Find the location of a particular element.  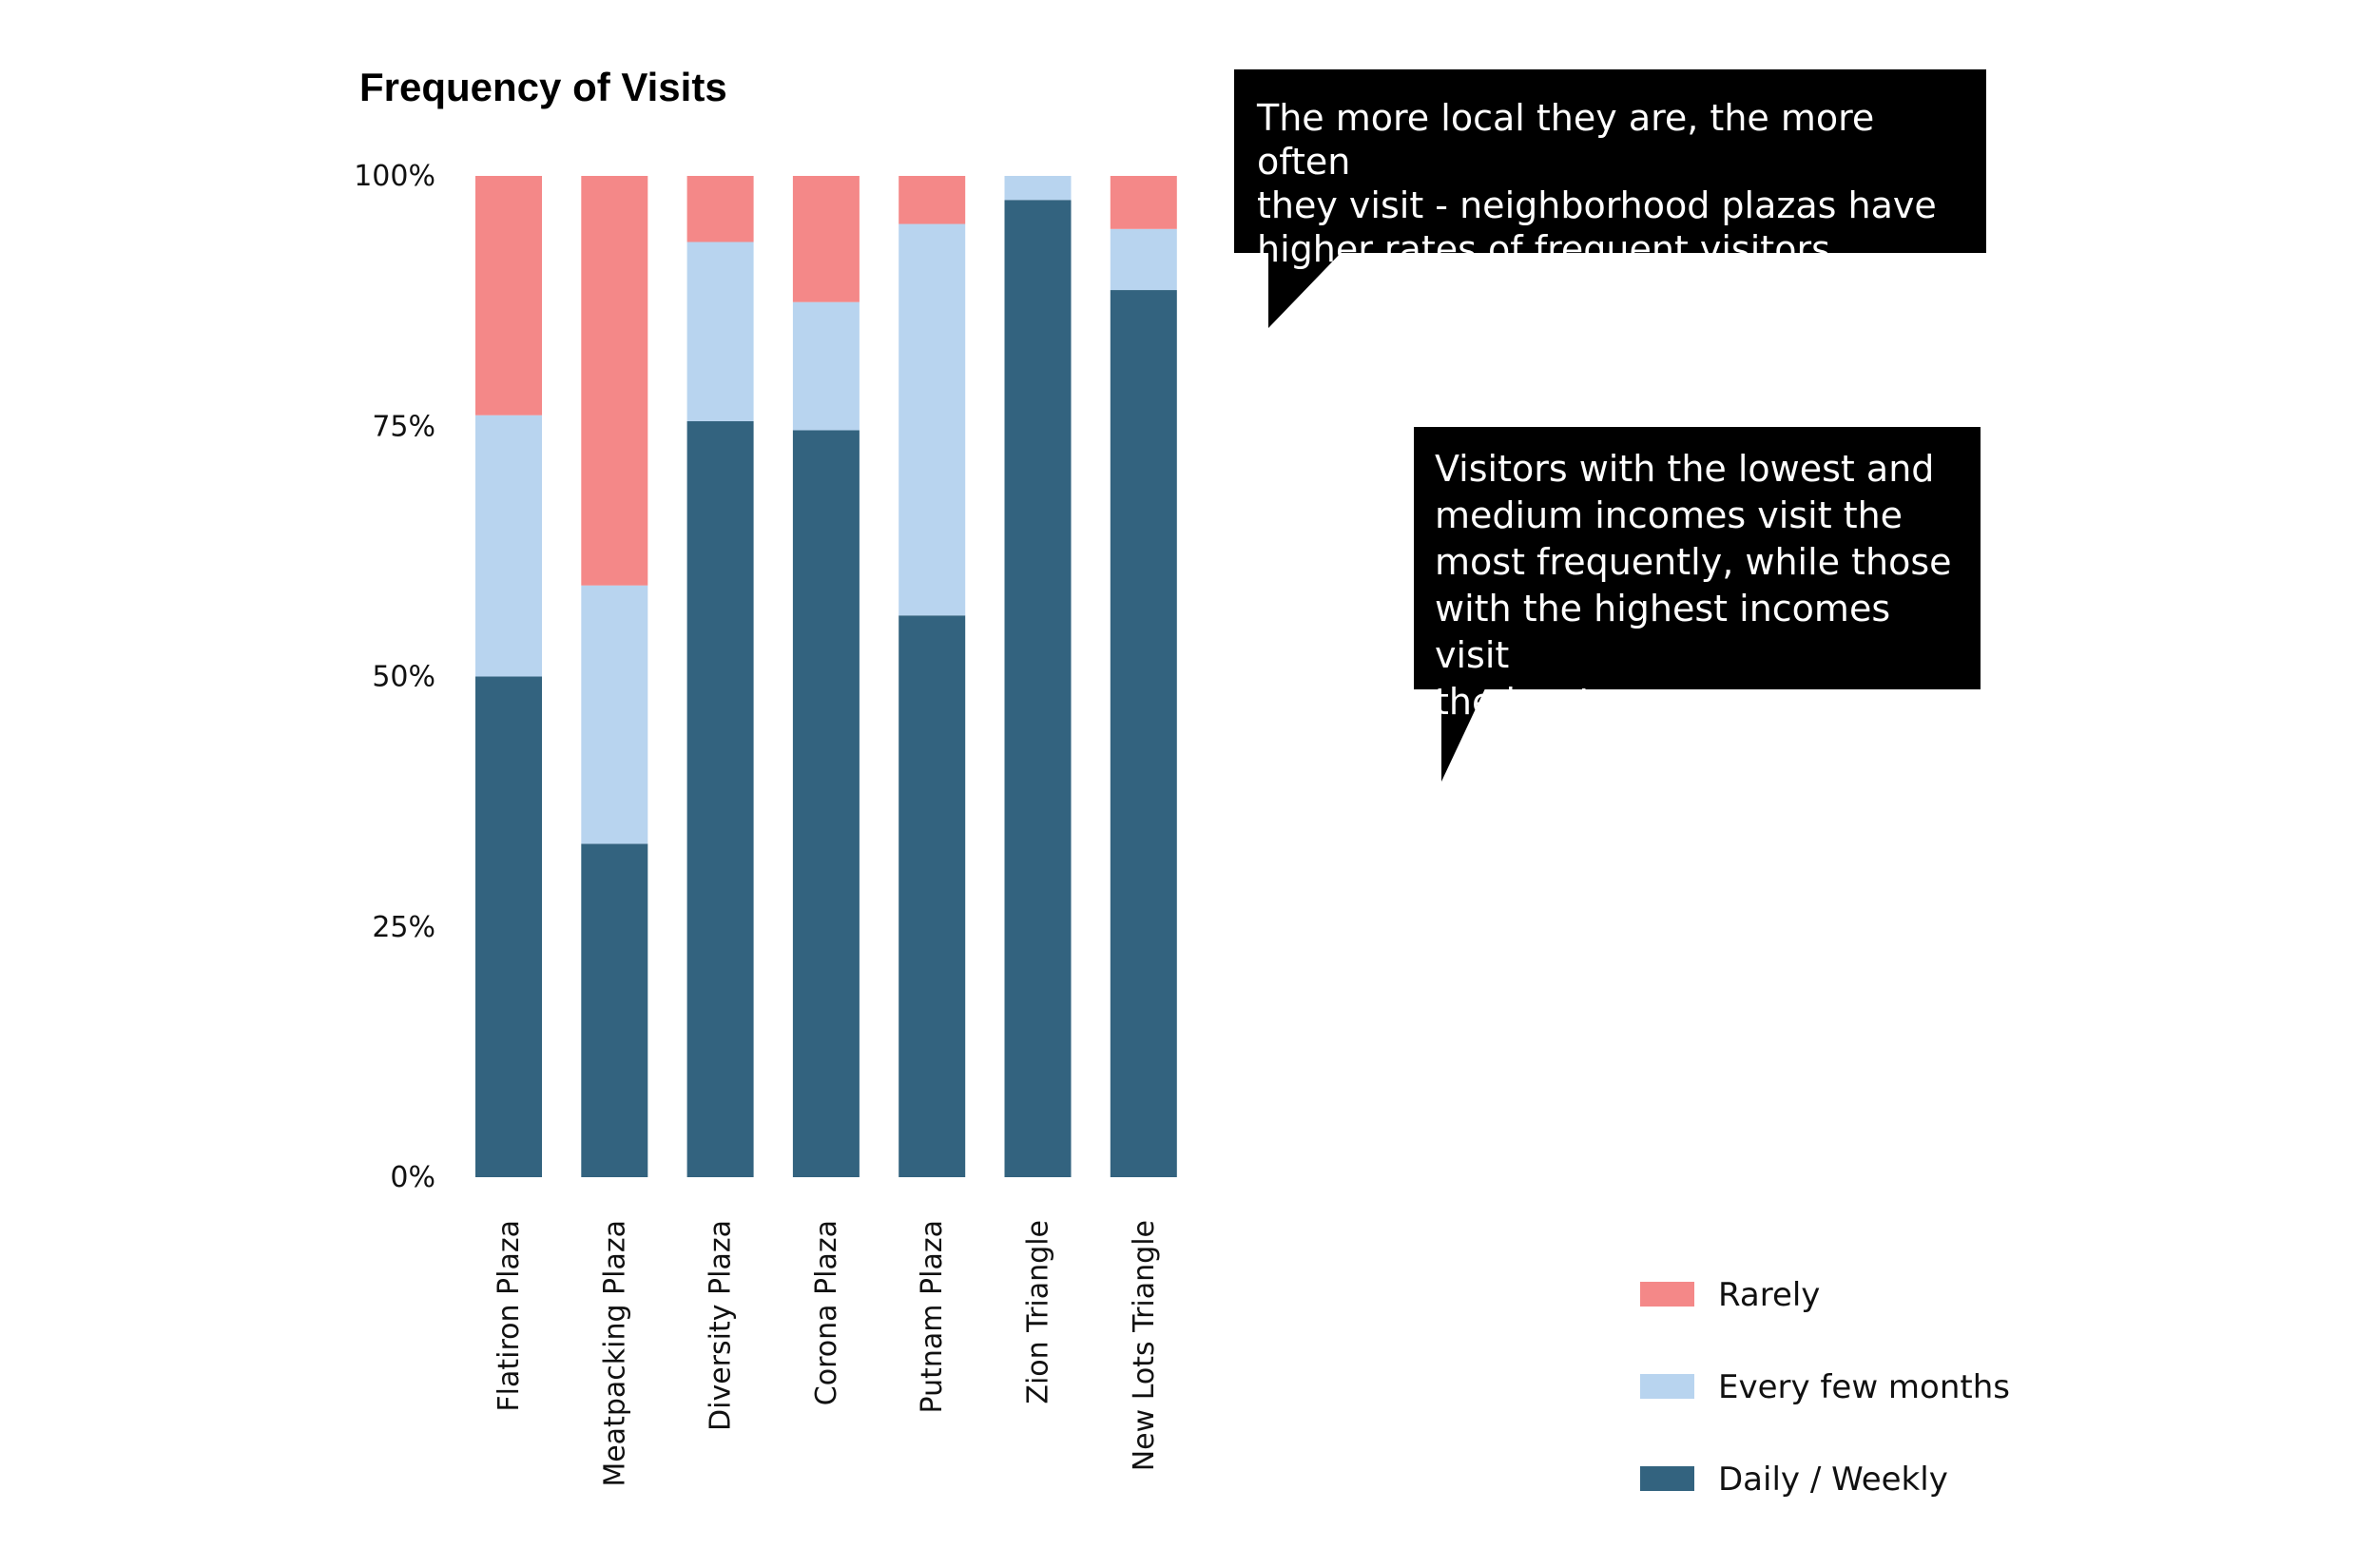

y-tick-label: 25% is located at coordinates (403, 927).